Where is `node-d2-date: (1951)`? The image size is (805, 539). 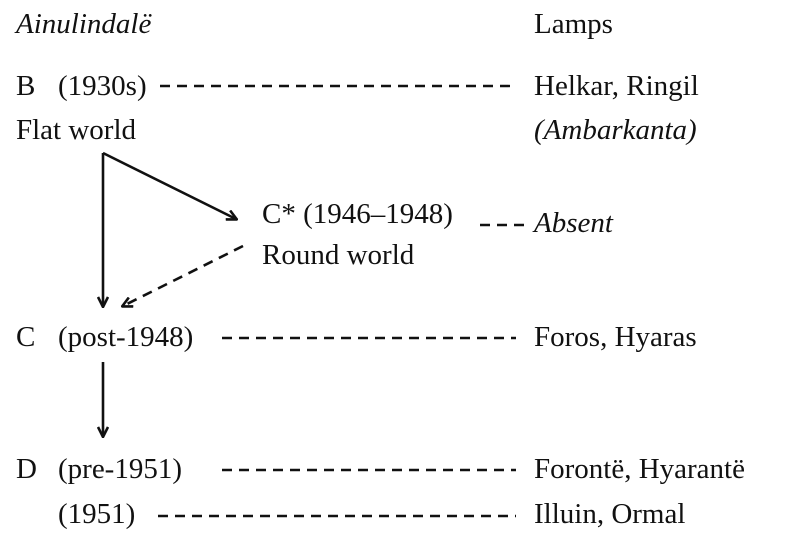
node-d2-date: (1951) is located at coordinates (97, 514).